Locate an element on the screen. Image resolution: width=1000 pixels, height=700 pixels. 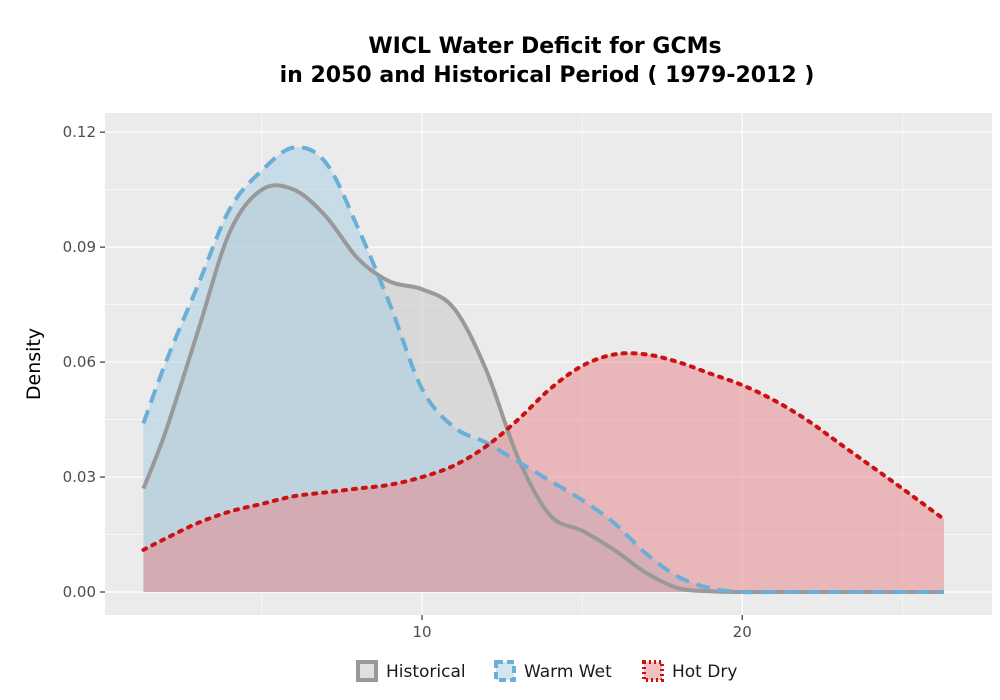
legend-key-hot-dry is located at coordinates (653, 671).